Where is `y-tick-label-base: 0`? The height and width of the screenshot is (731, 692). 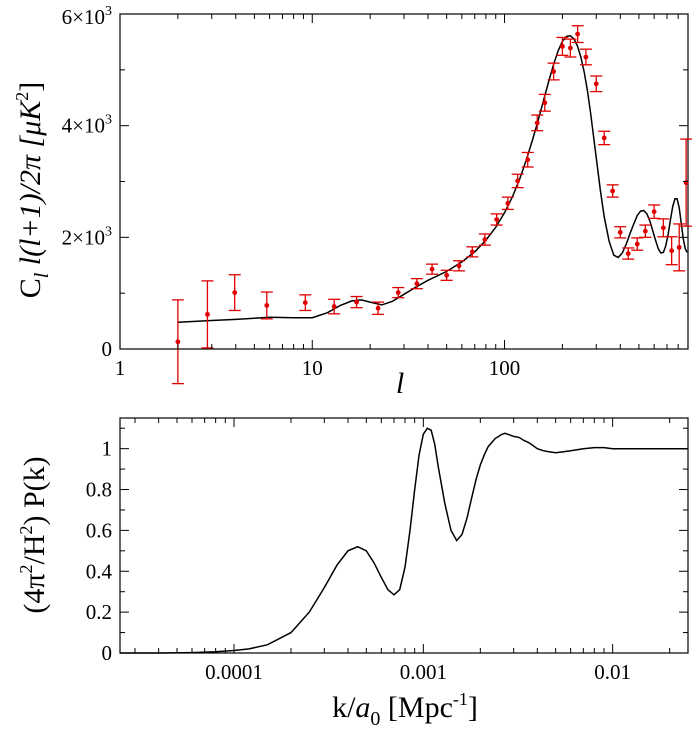 y-tick-label-base: 0 is located at coordinates (107, 349).